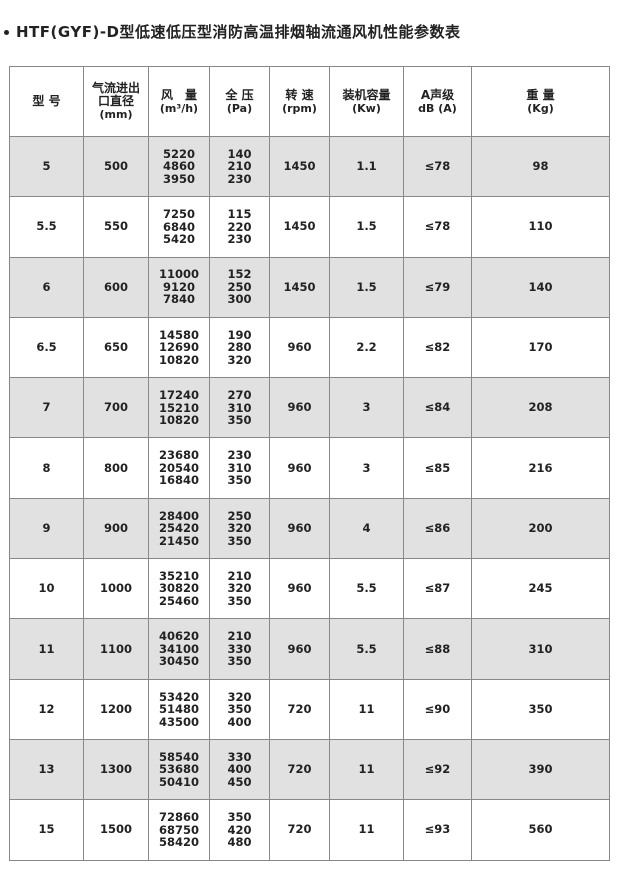 The height and width of the screenshot is (872, 619). I want to click on cell-pressure: 320 350 400, so click(239, 709).